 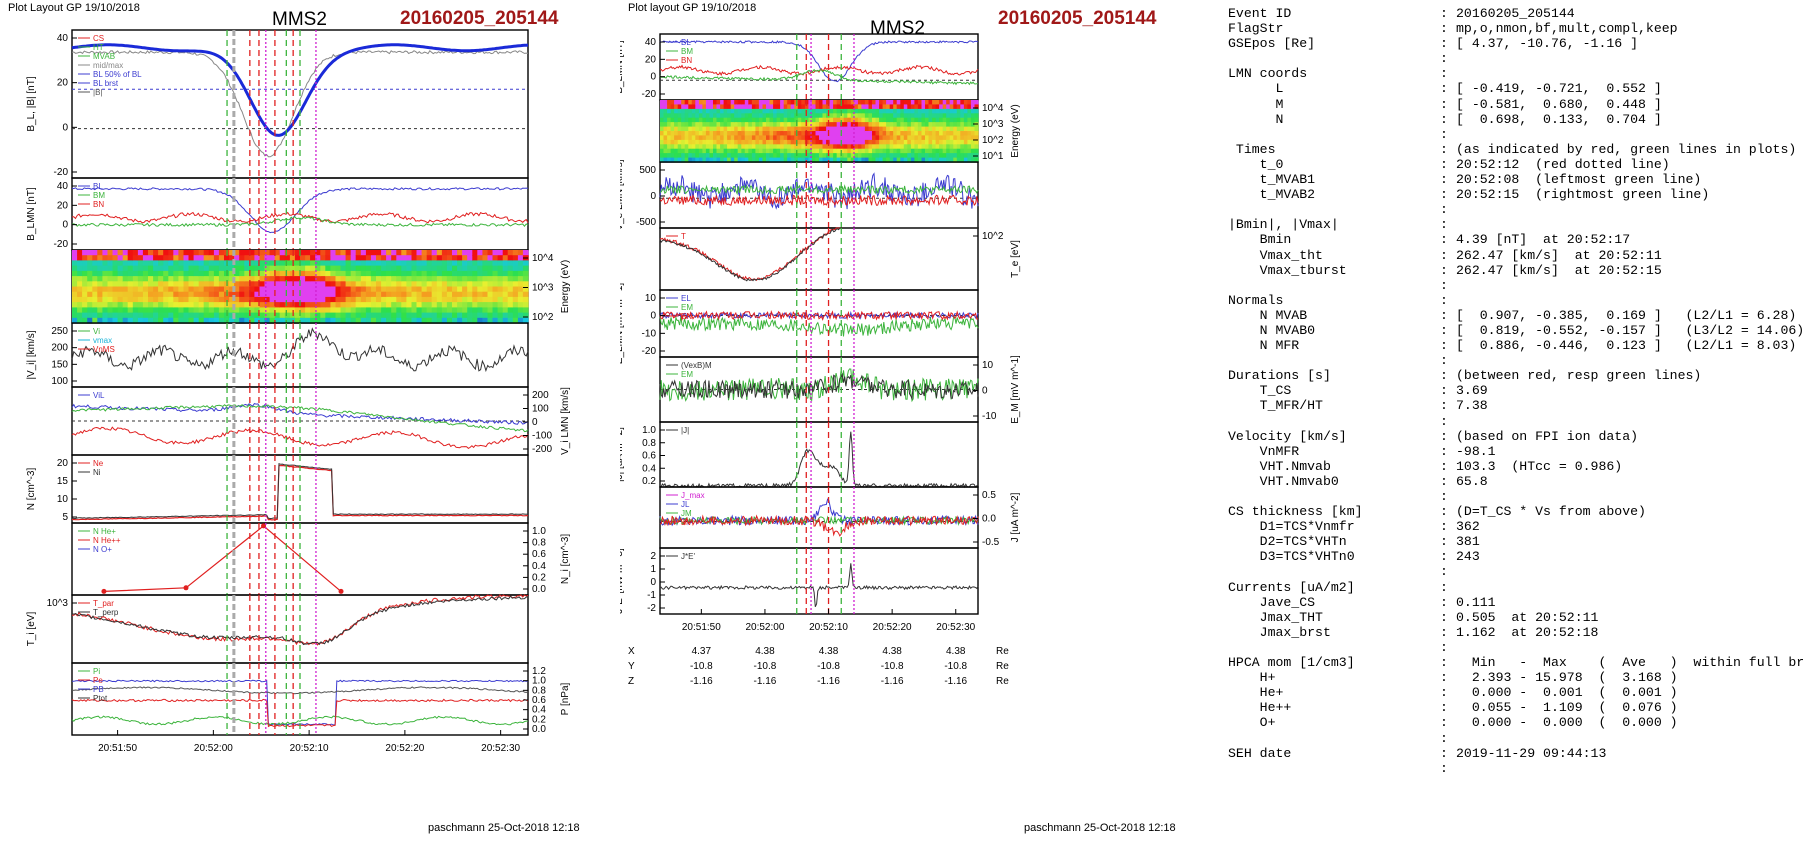 I want to click on panel-ylabel: N_i [cm^-3], so click(x=565, y=559).